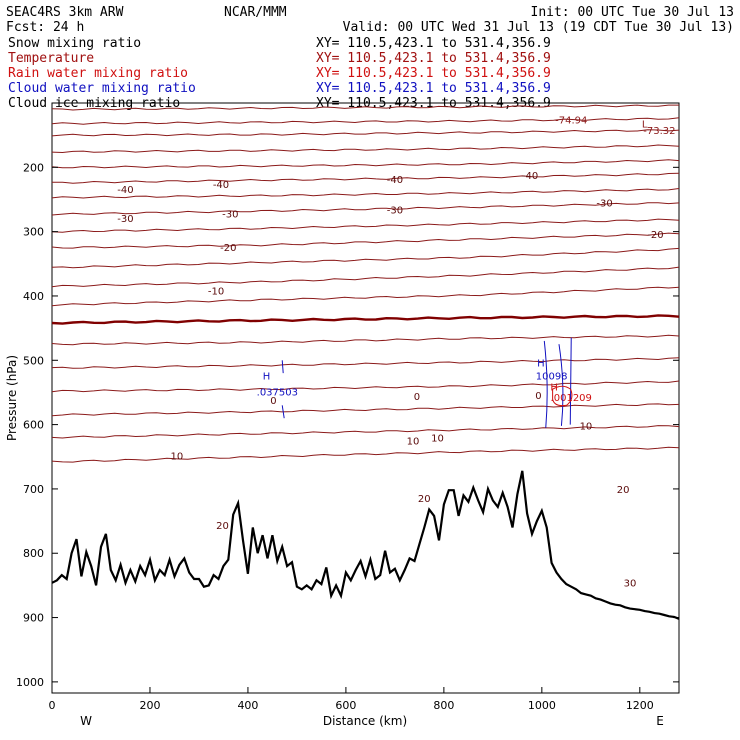  Describe the element at coordinates (345, 705) in the screenshot. I see `x-tick-label: 600` at that location.